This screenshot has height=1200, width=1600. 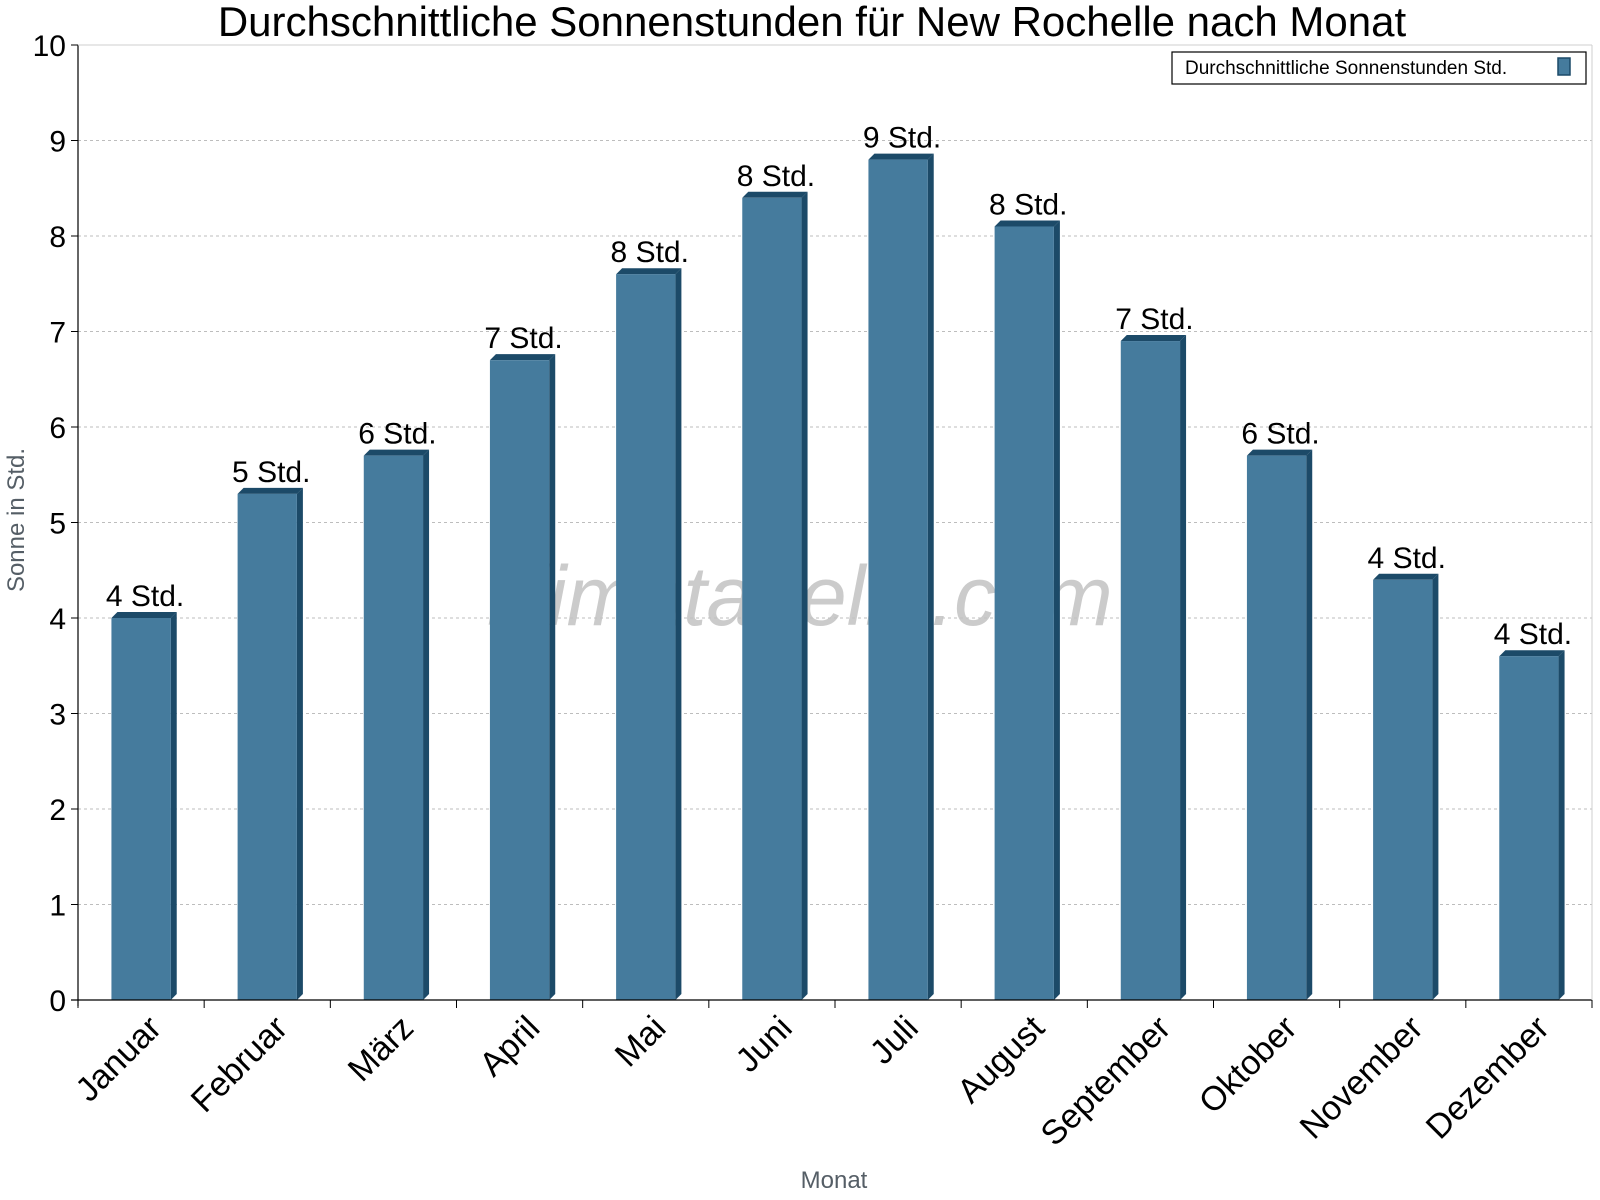 I want to click on y-axis-ticks: 0 1 2 3 4 5 6 7 8 9 10, so click(x=55, y=524).